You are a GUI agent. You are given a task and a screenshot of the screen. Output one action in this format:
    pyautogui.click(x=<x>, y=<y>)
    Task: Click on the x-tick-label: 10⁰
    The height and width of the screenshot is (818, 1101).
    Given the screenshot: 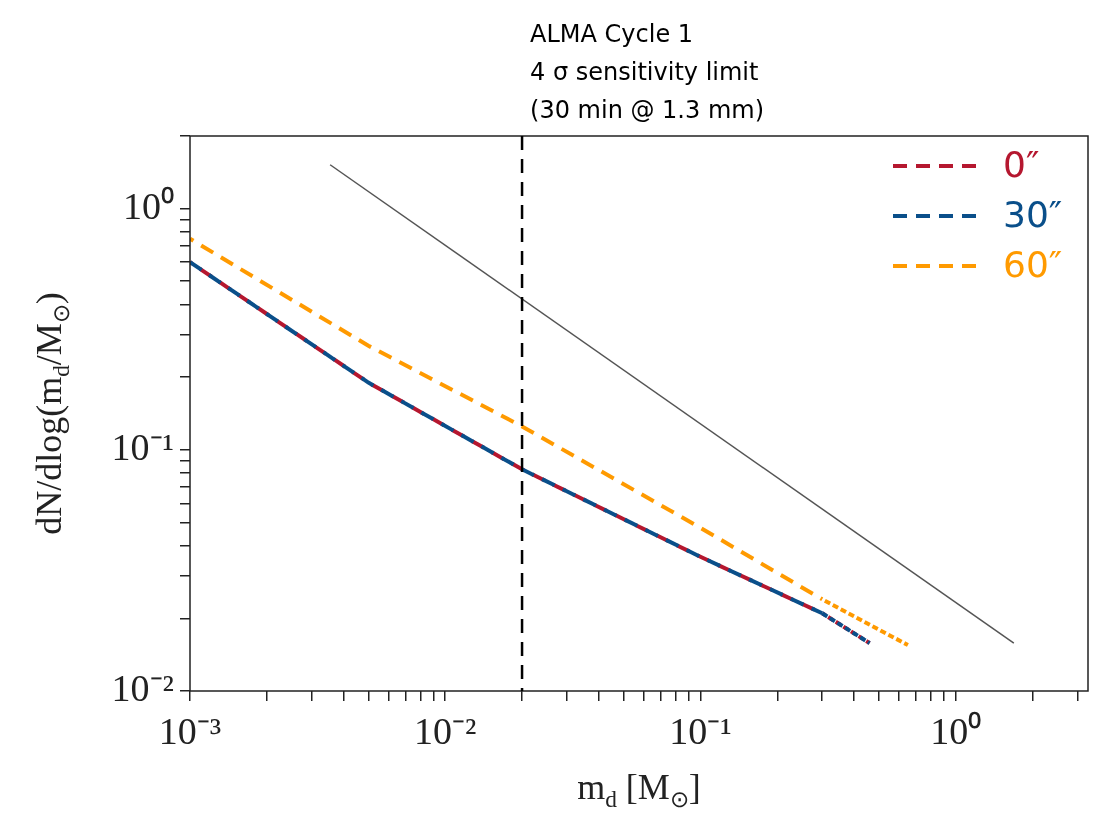 What is the action you would take?
    pyautogui.click(x=956, y=730)
    